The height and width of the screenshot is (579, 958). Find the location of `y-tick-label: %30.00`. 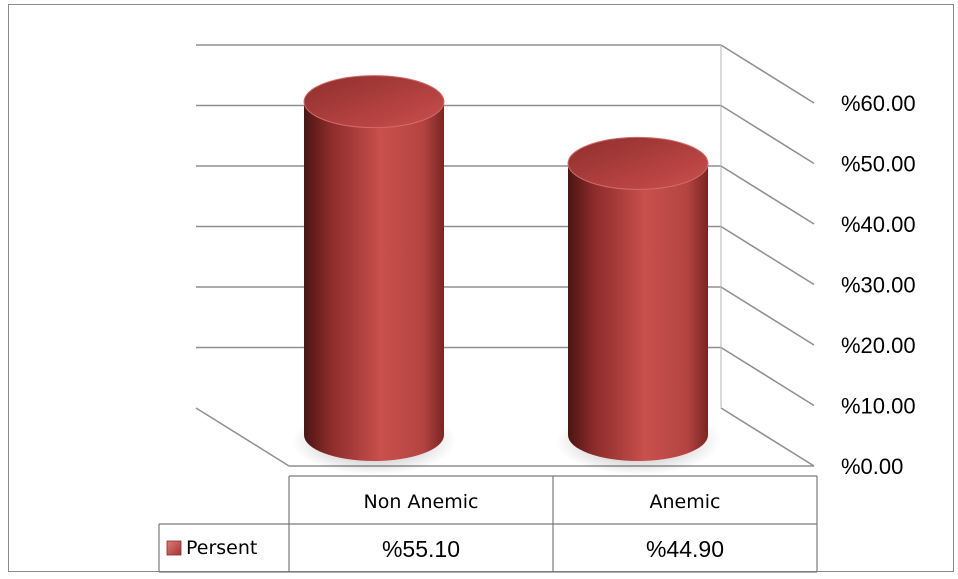

y-tick-label: %30.00 is located at coordinates (878, 285).